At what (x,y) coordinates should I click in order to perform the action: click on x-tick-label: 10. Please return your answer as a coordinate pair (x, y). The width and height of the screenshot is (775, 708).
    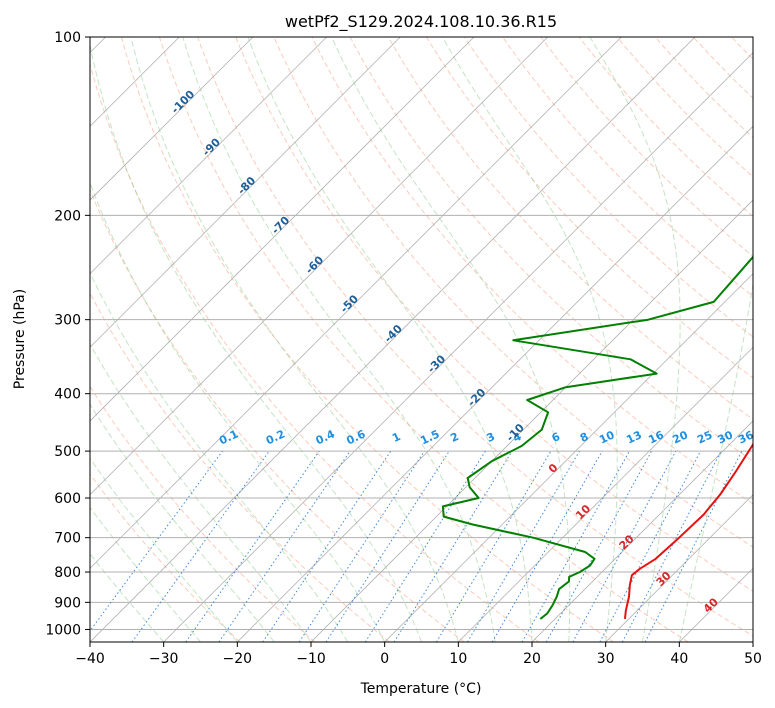
    Looking at the image, I should click on (458, 659).